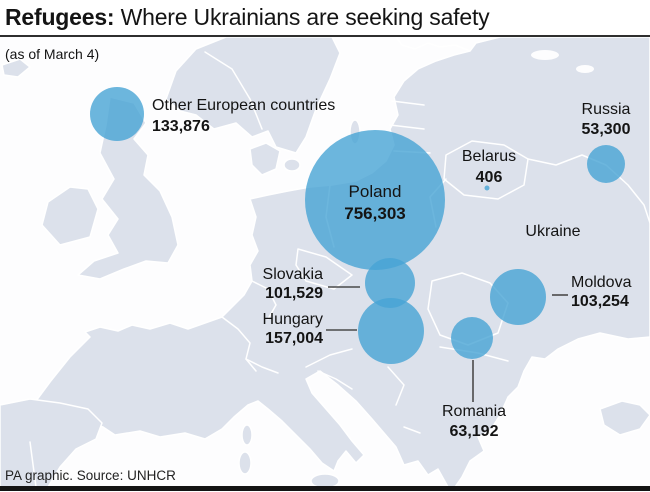  Describe the element at coordinates (489, 177) in the screenshot. I see `country-value: 406` at that location.